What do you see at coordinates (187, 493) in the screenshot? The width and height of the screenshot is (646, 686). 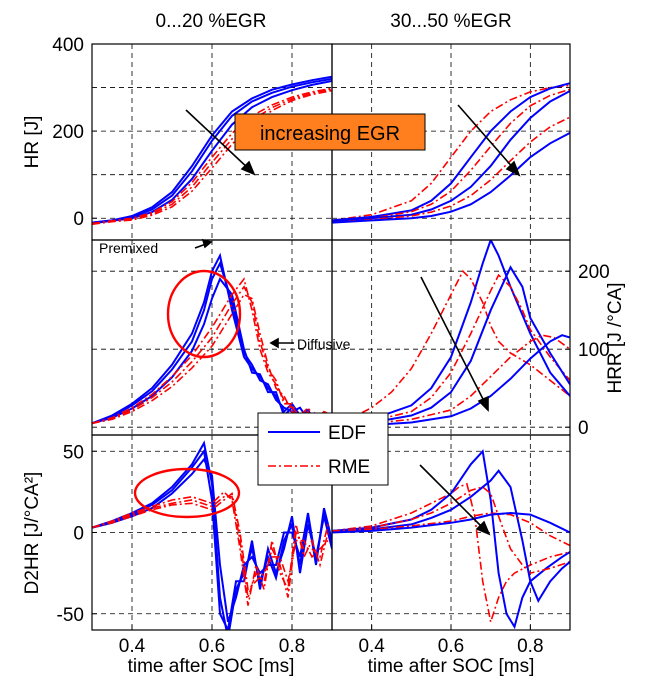 I see `highlight-circle-d2hr` at bounding box center [187, 493].